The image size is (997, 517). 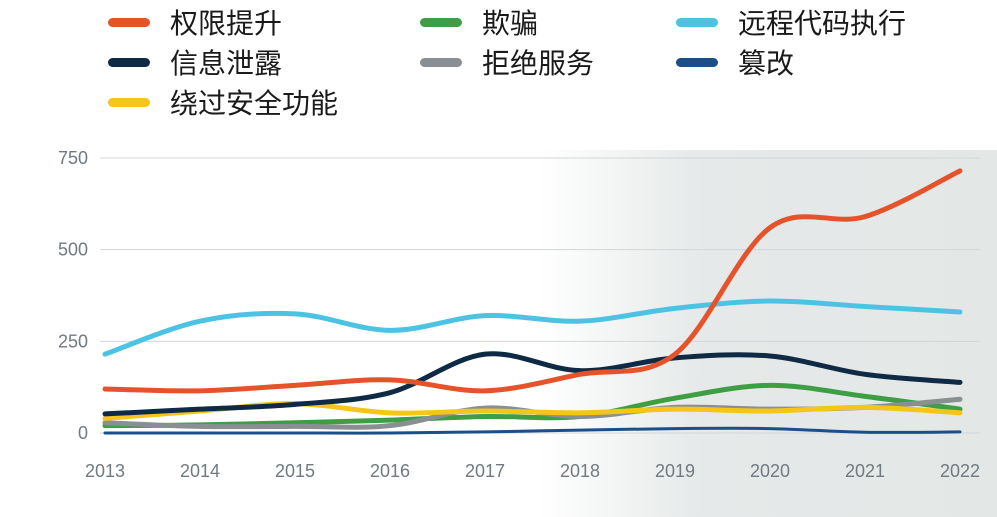 I want to click on legend-item-info-disclosure: 信息泄露, so click(x=195, y=62).